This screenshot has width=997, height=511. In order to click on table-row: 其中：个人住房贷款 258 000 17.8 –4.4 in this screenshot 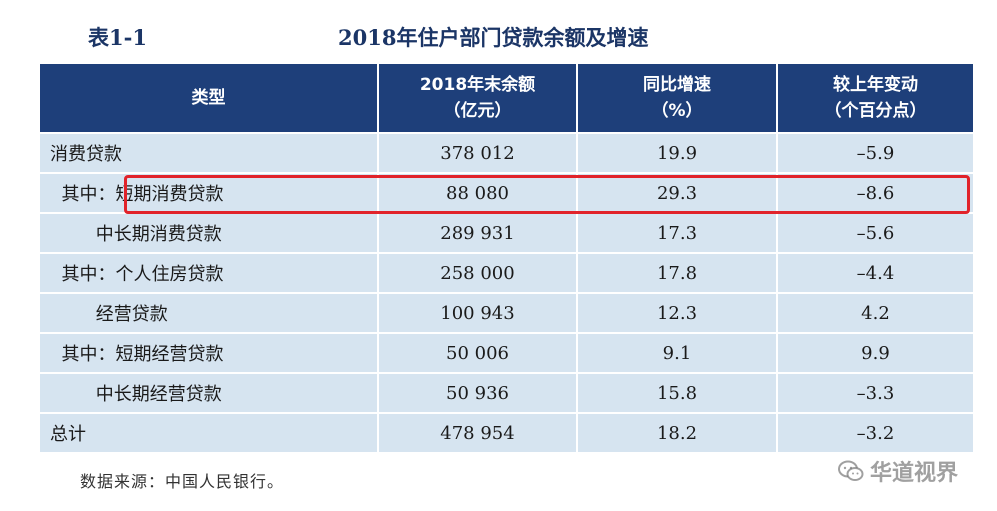, I will do `click(506, 272)`.